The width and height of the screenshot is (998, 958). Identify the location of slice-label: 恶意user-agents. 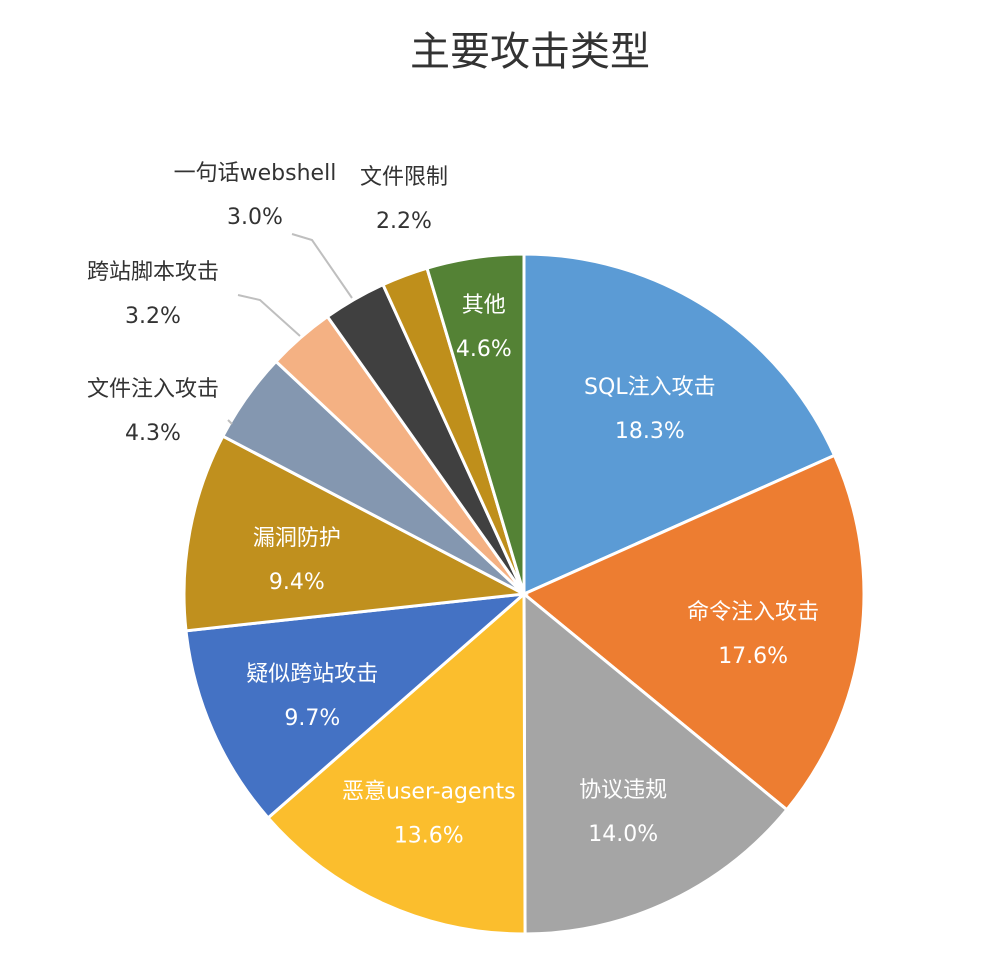
(429, 792).